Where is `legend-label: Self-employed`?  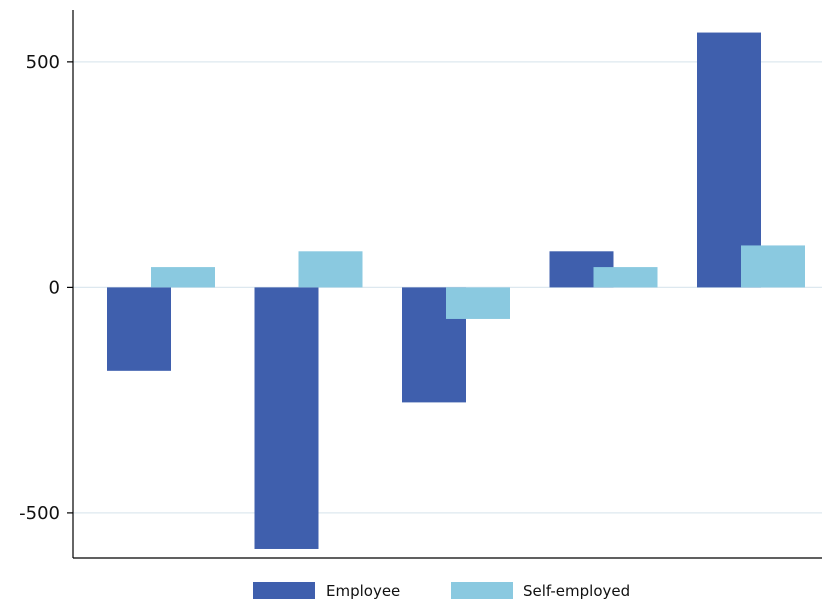
legend-label: Self-employed is located at coordinates (576, 591).